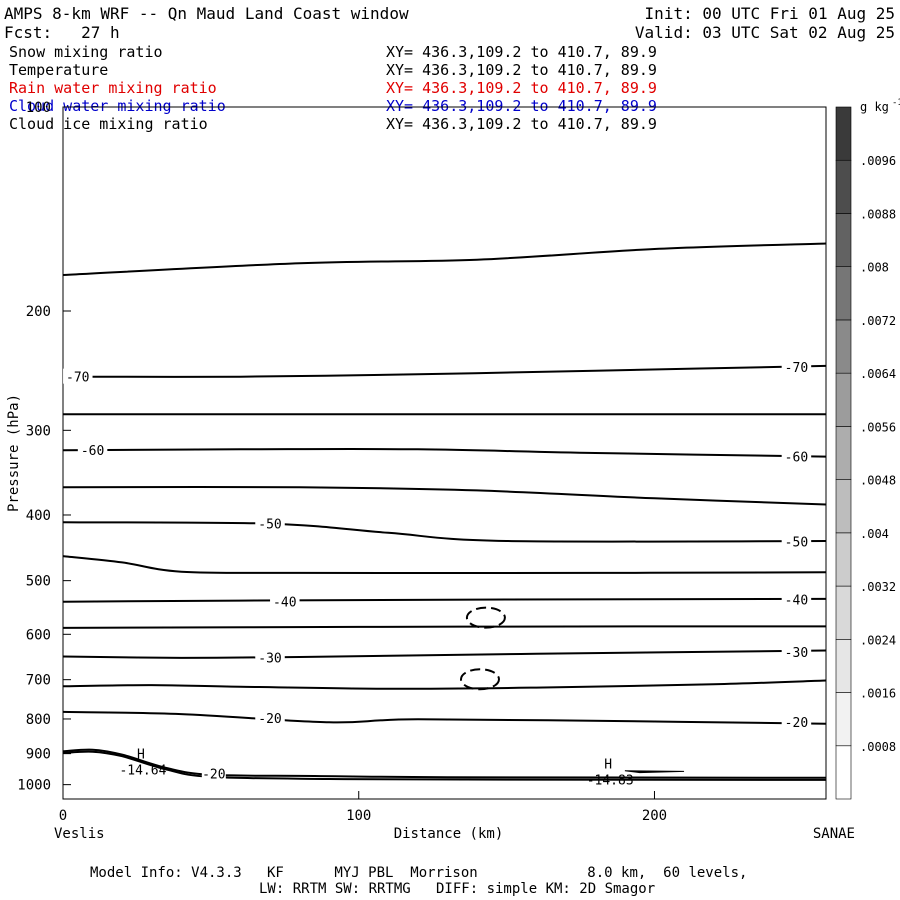 Image resolution: width=900 pixels, height=900 pixels. I want to click on colorbar-unit-label: g kg, so click(874, 107).